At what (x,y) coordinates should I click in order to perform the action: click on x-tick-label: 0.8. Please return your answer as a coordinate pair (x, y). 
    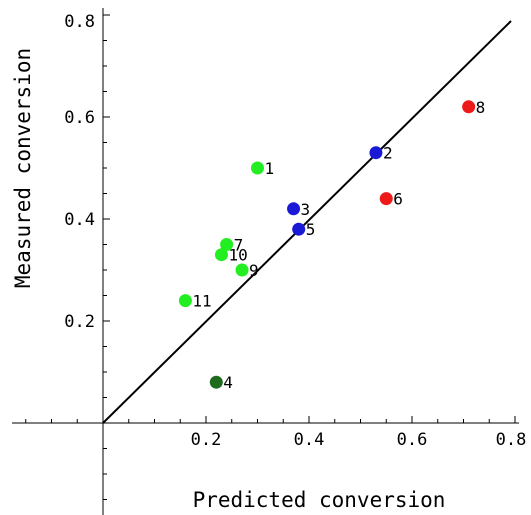
    Looking at the image, I should click on (511, 440).